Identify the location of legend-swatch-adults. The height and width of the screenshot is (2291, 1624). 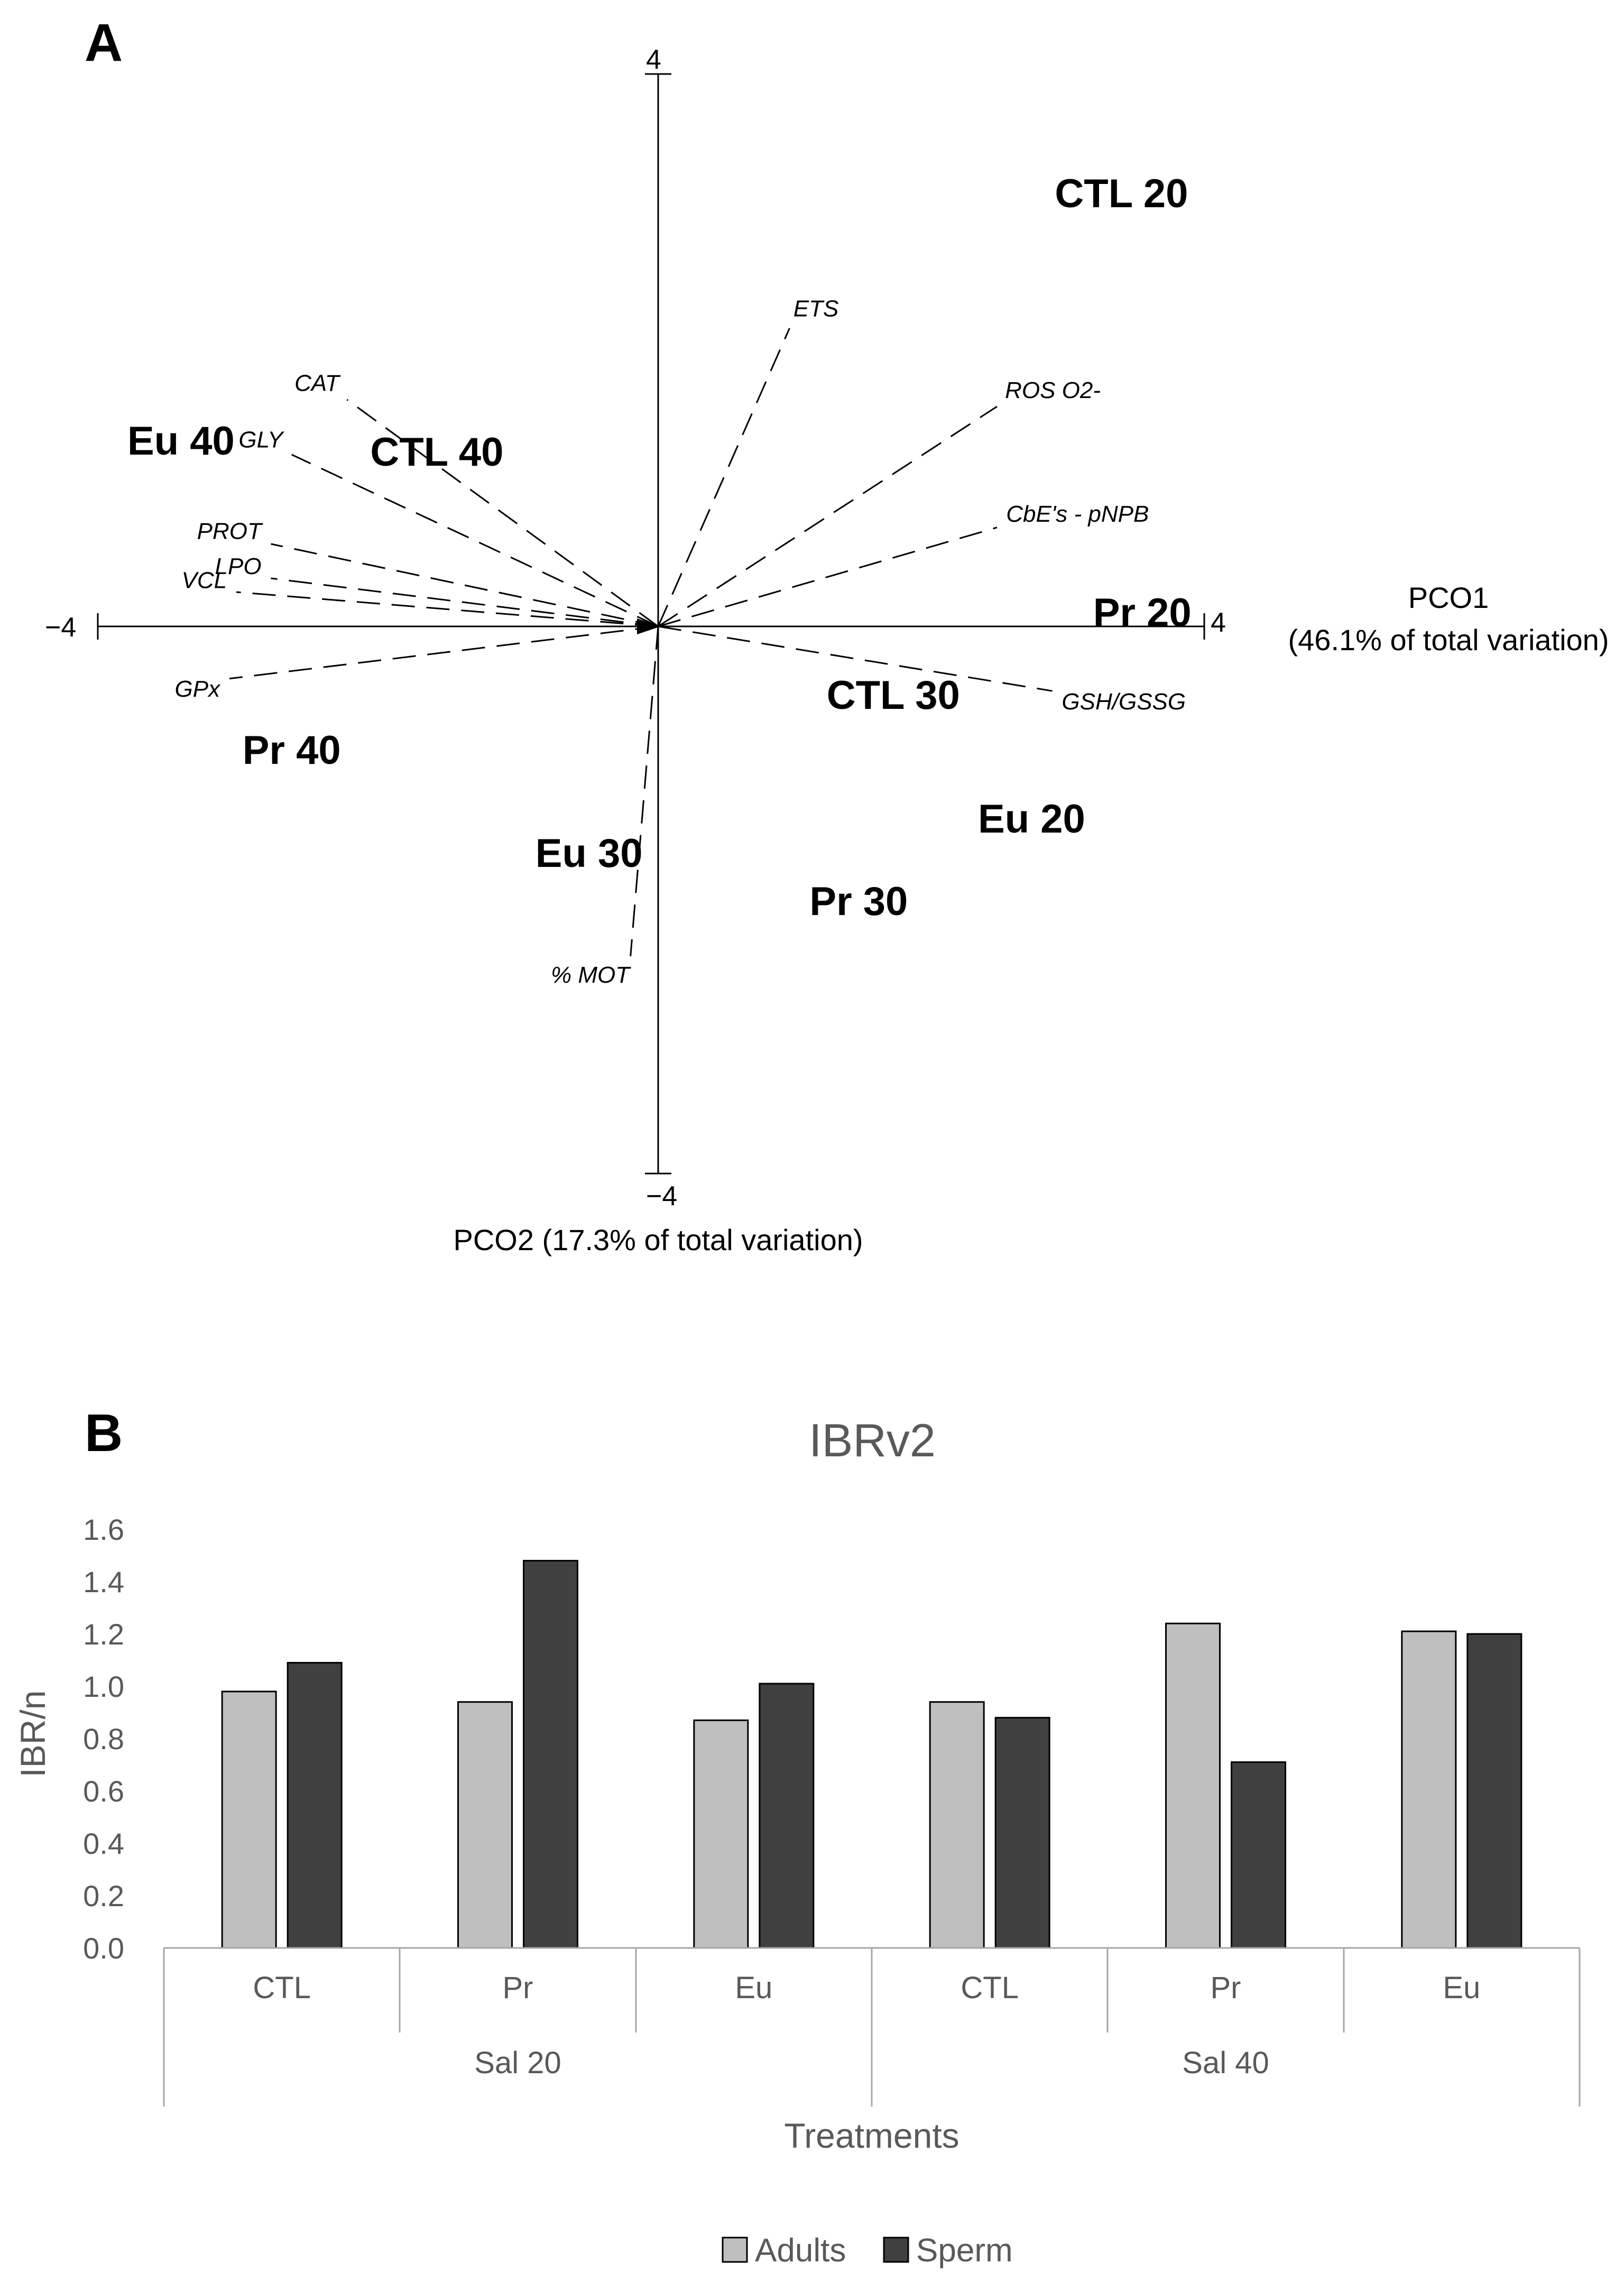
(735, 2250).